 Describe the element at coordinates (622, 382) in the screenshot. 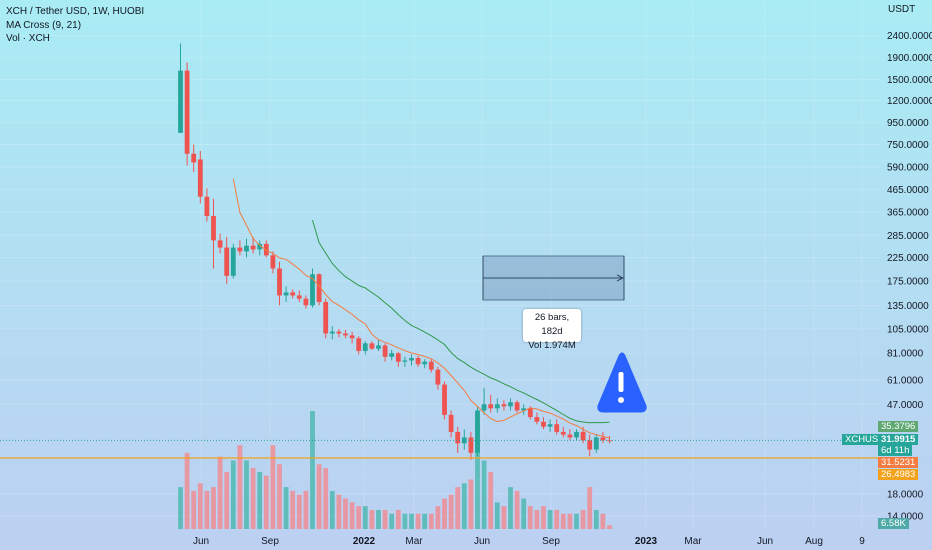

I see `warning-icon` at that location.